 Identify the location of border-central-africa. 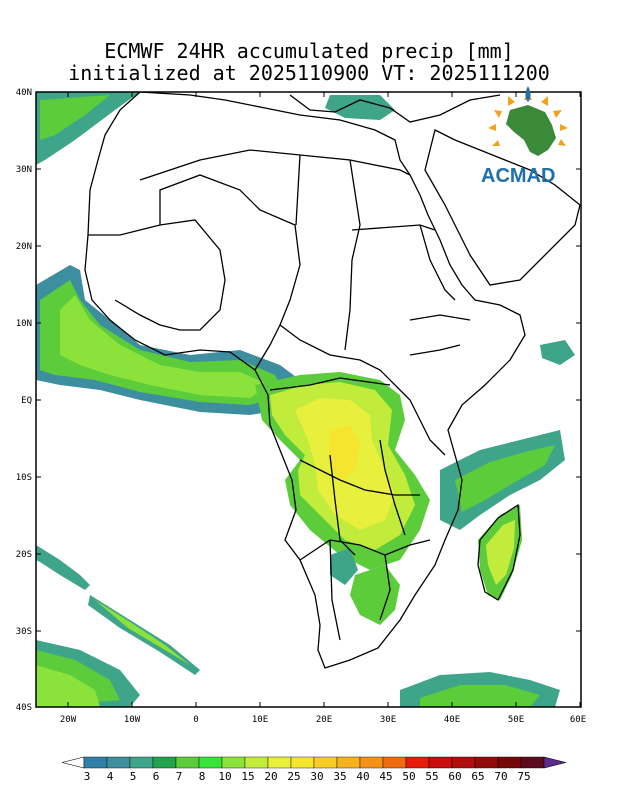
(344, 440).